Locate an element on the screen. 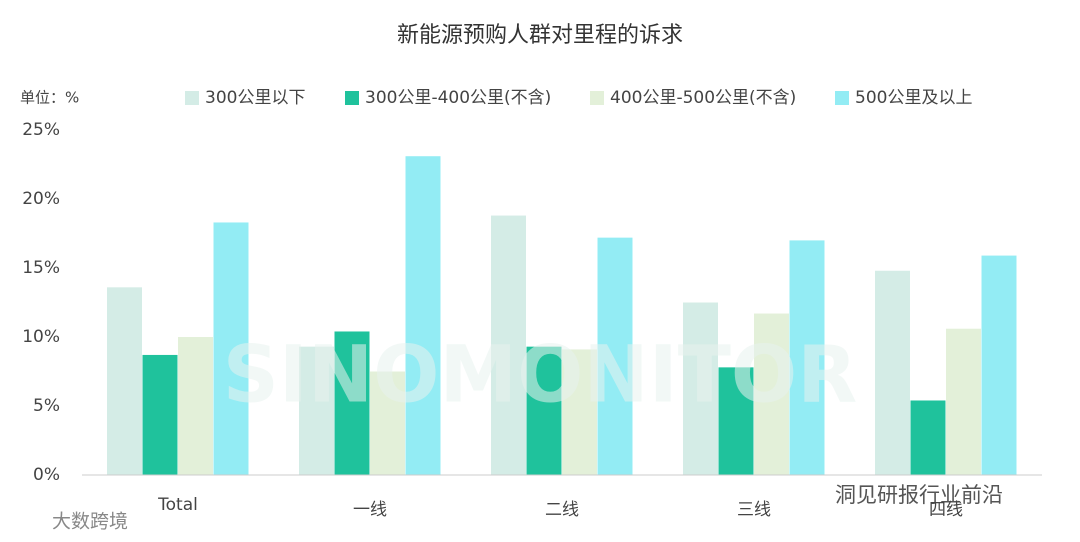 The image size is (1080, 542). watermark: 洞见研报行业前沿 is located at coordinates (919, 495).